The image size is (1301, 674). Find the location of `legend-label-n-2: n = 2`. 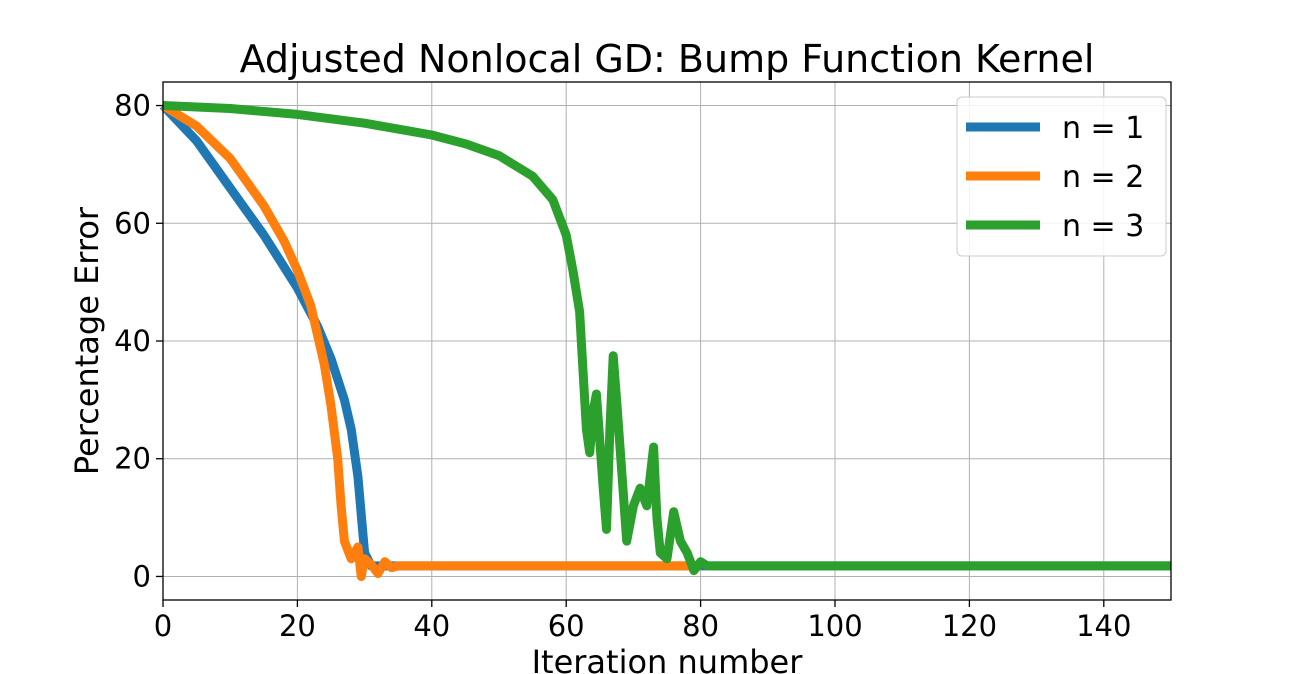

legend-label-n-2: n = 2 is located at coordinates (1103, 177).